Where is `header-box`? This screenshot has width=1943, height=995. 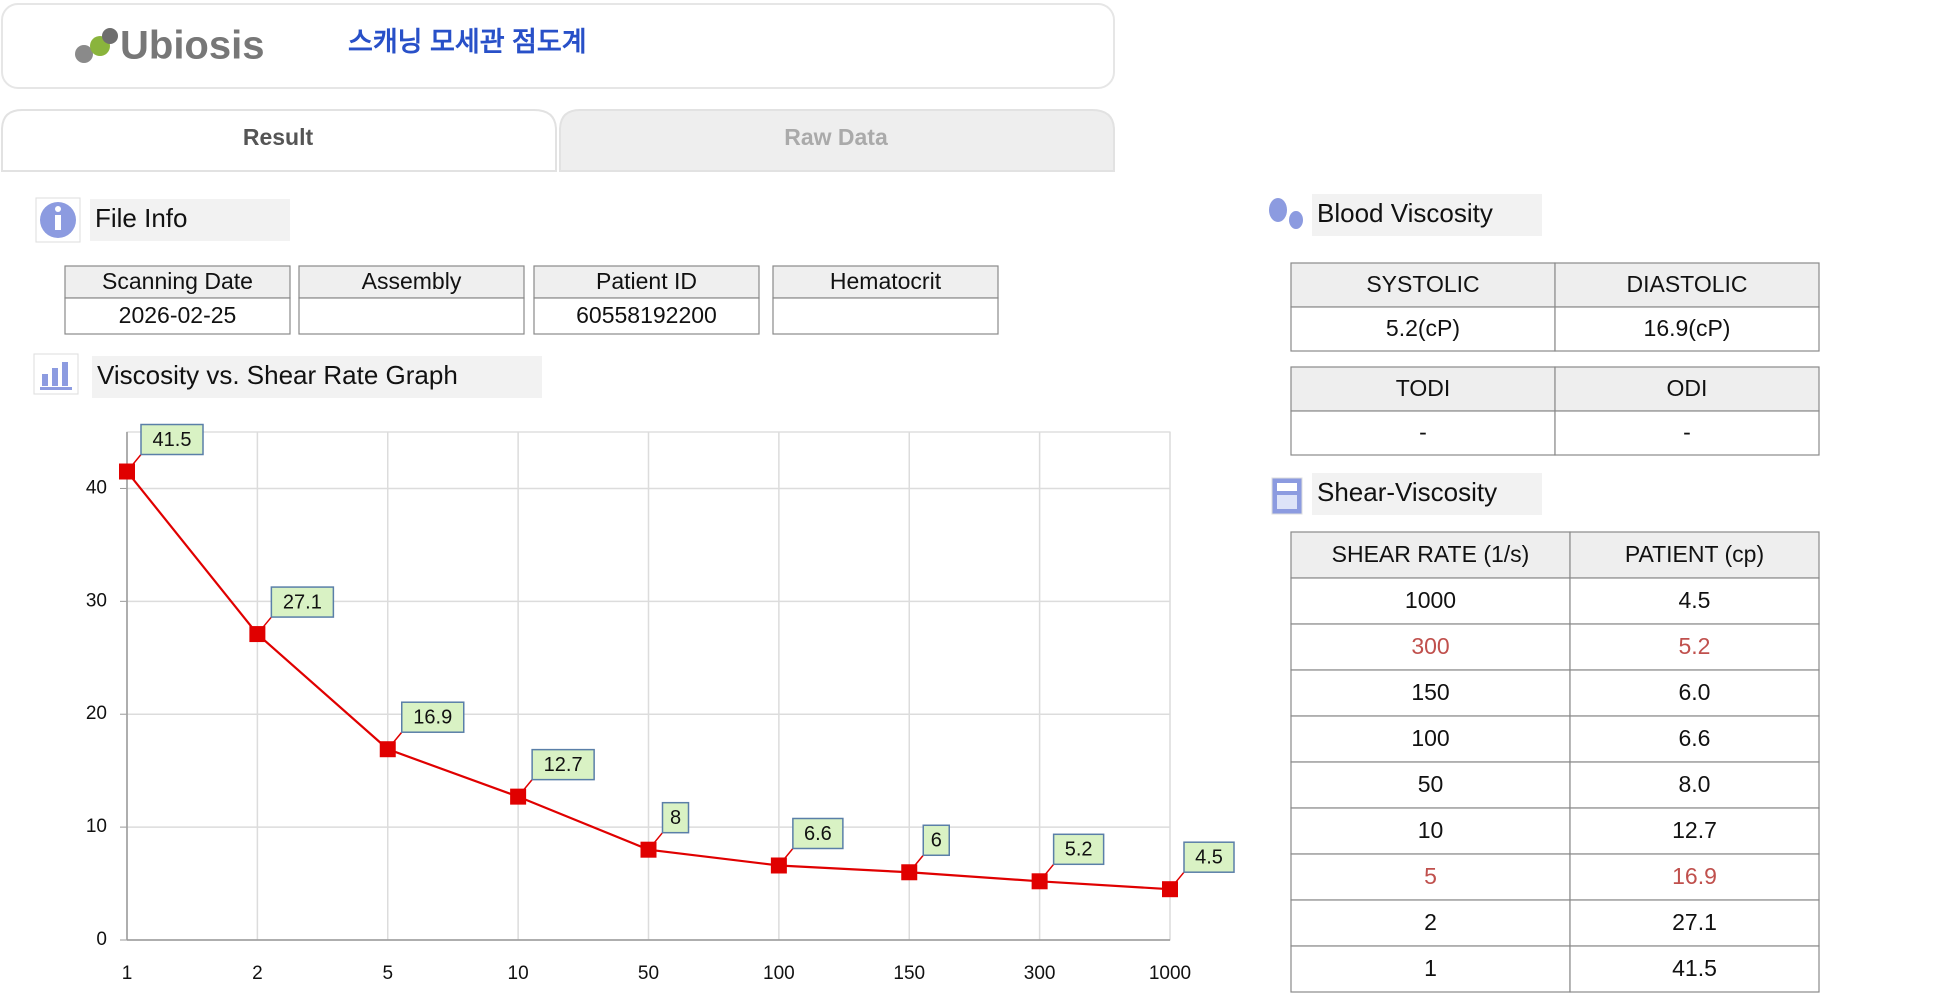 header-box is located at coordinates (558, 46).